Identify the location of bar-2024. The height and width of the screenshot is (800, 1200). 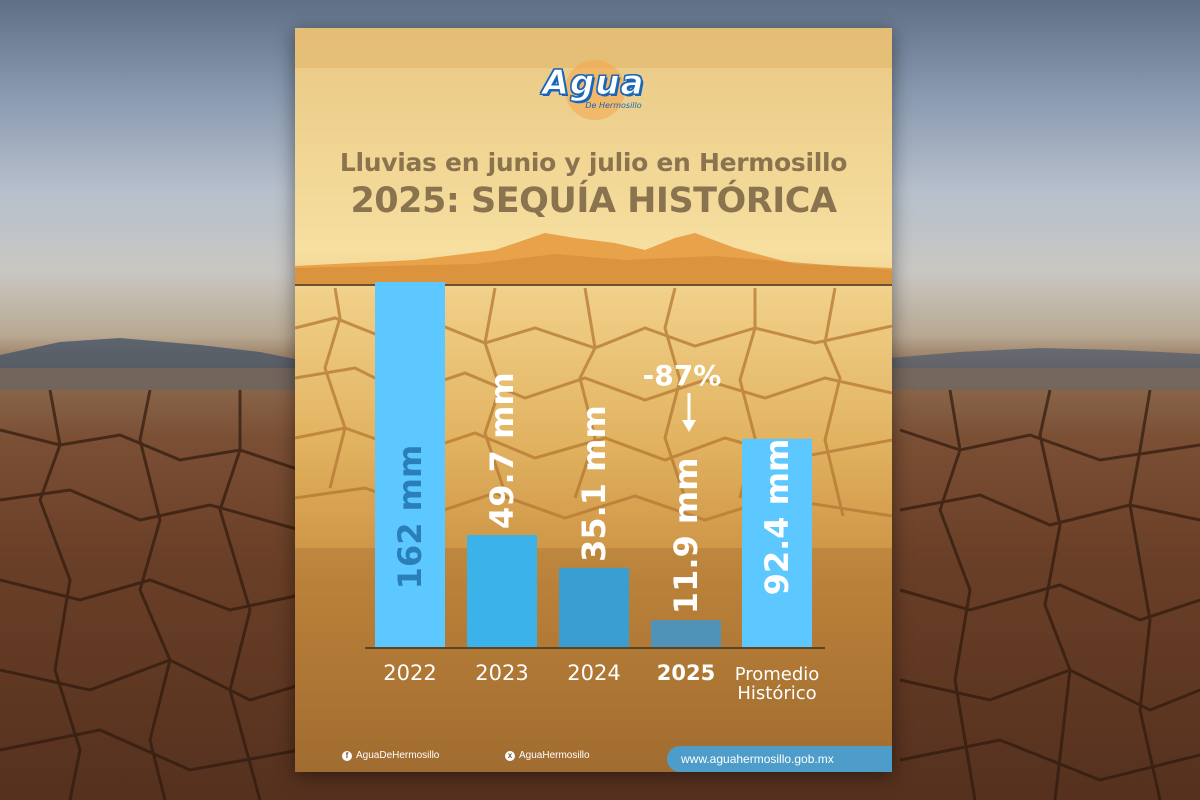
(594, 607).